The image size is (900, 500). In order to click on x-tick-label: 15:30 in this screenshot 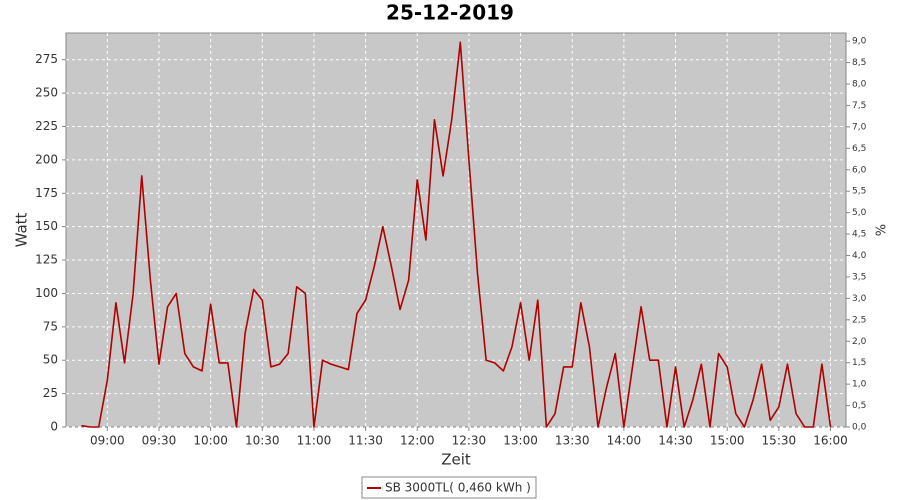, I will do `click(779, 441)`.